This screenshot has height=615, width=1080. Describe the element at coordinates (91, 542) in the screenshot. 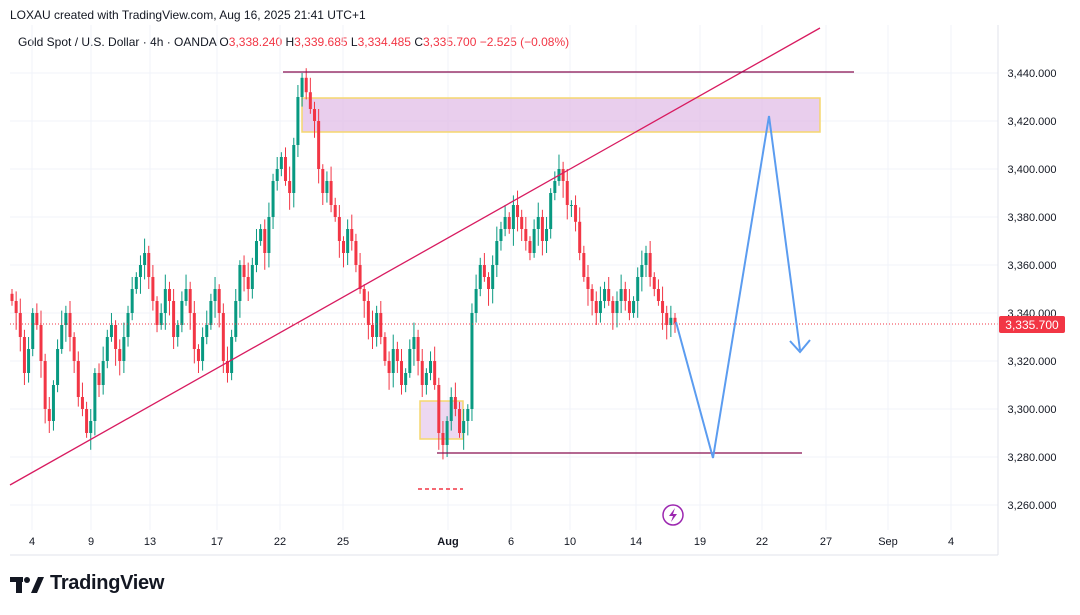

I see `time-tick-label: 9` at that location.